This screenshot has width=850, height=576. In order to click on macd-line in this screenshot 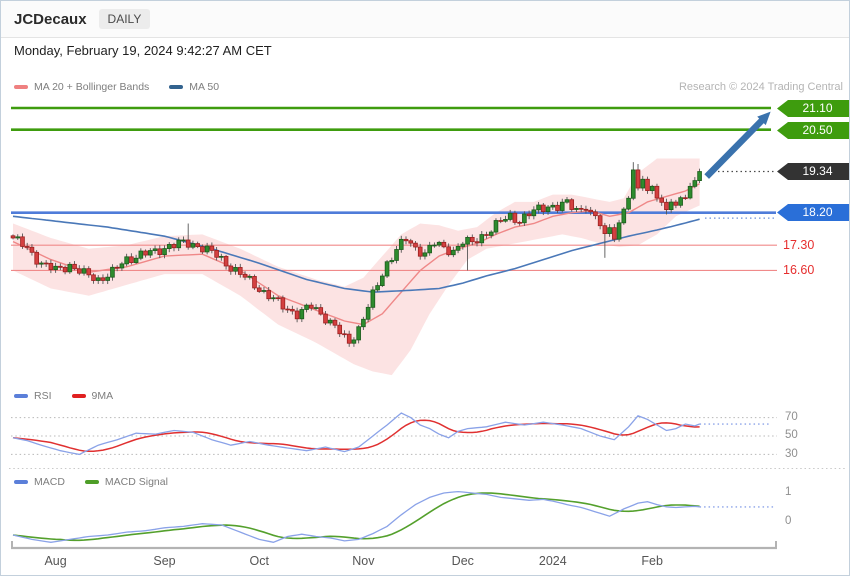, I will do `click(356, 516)`.